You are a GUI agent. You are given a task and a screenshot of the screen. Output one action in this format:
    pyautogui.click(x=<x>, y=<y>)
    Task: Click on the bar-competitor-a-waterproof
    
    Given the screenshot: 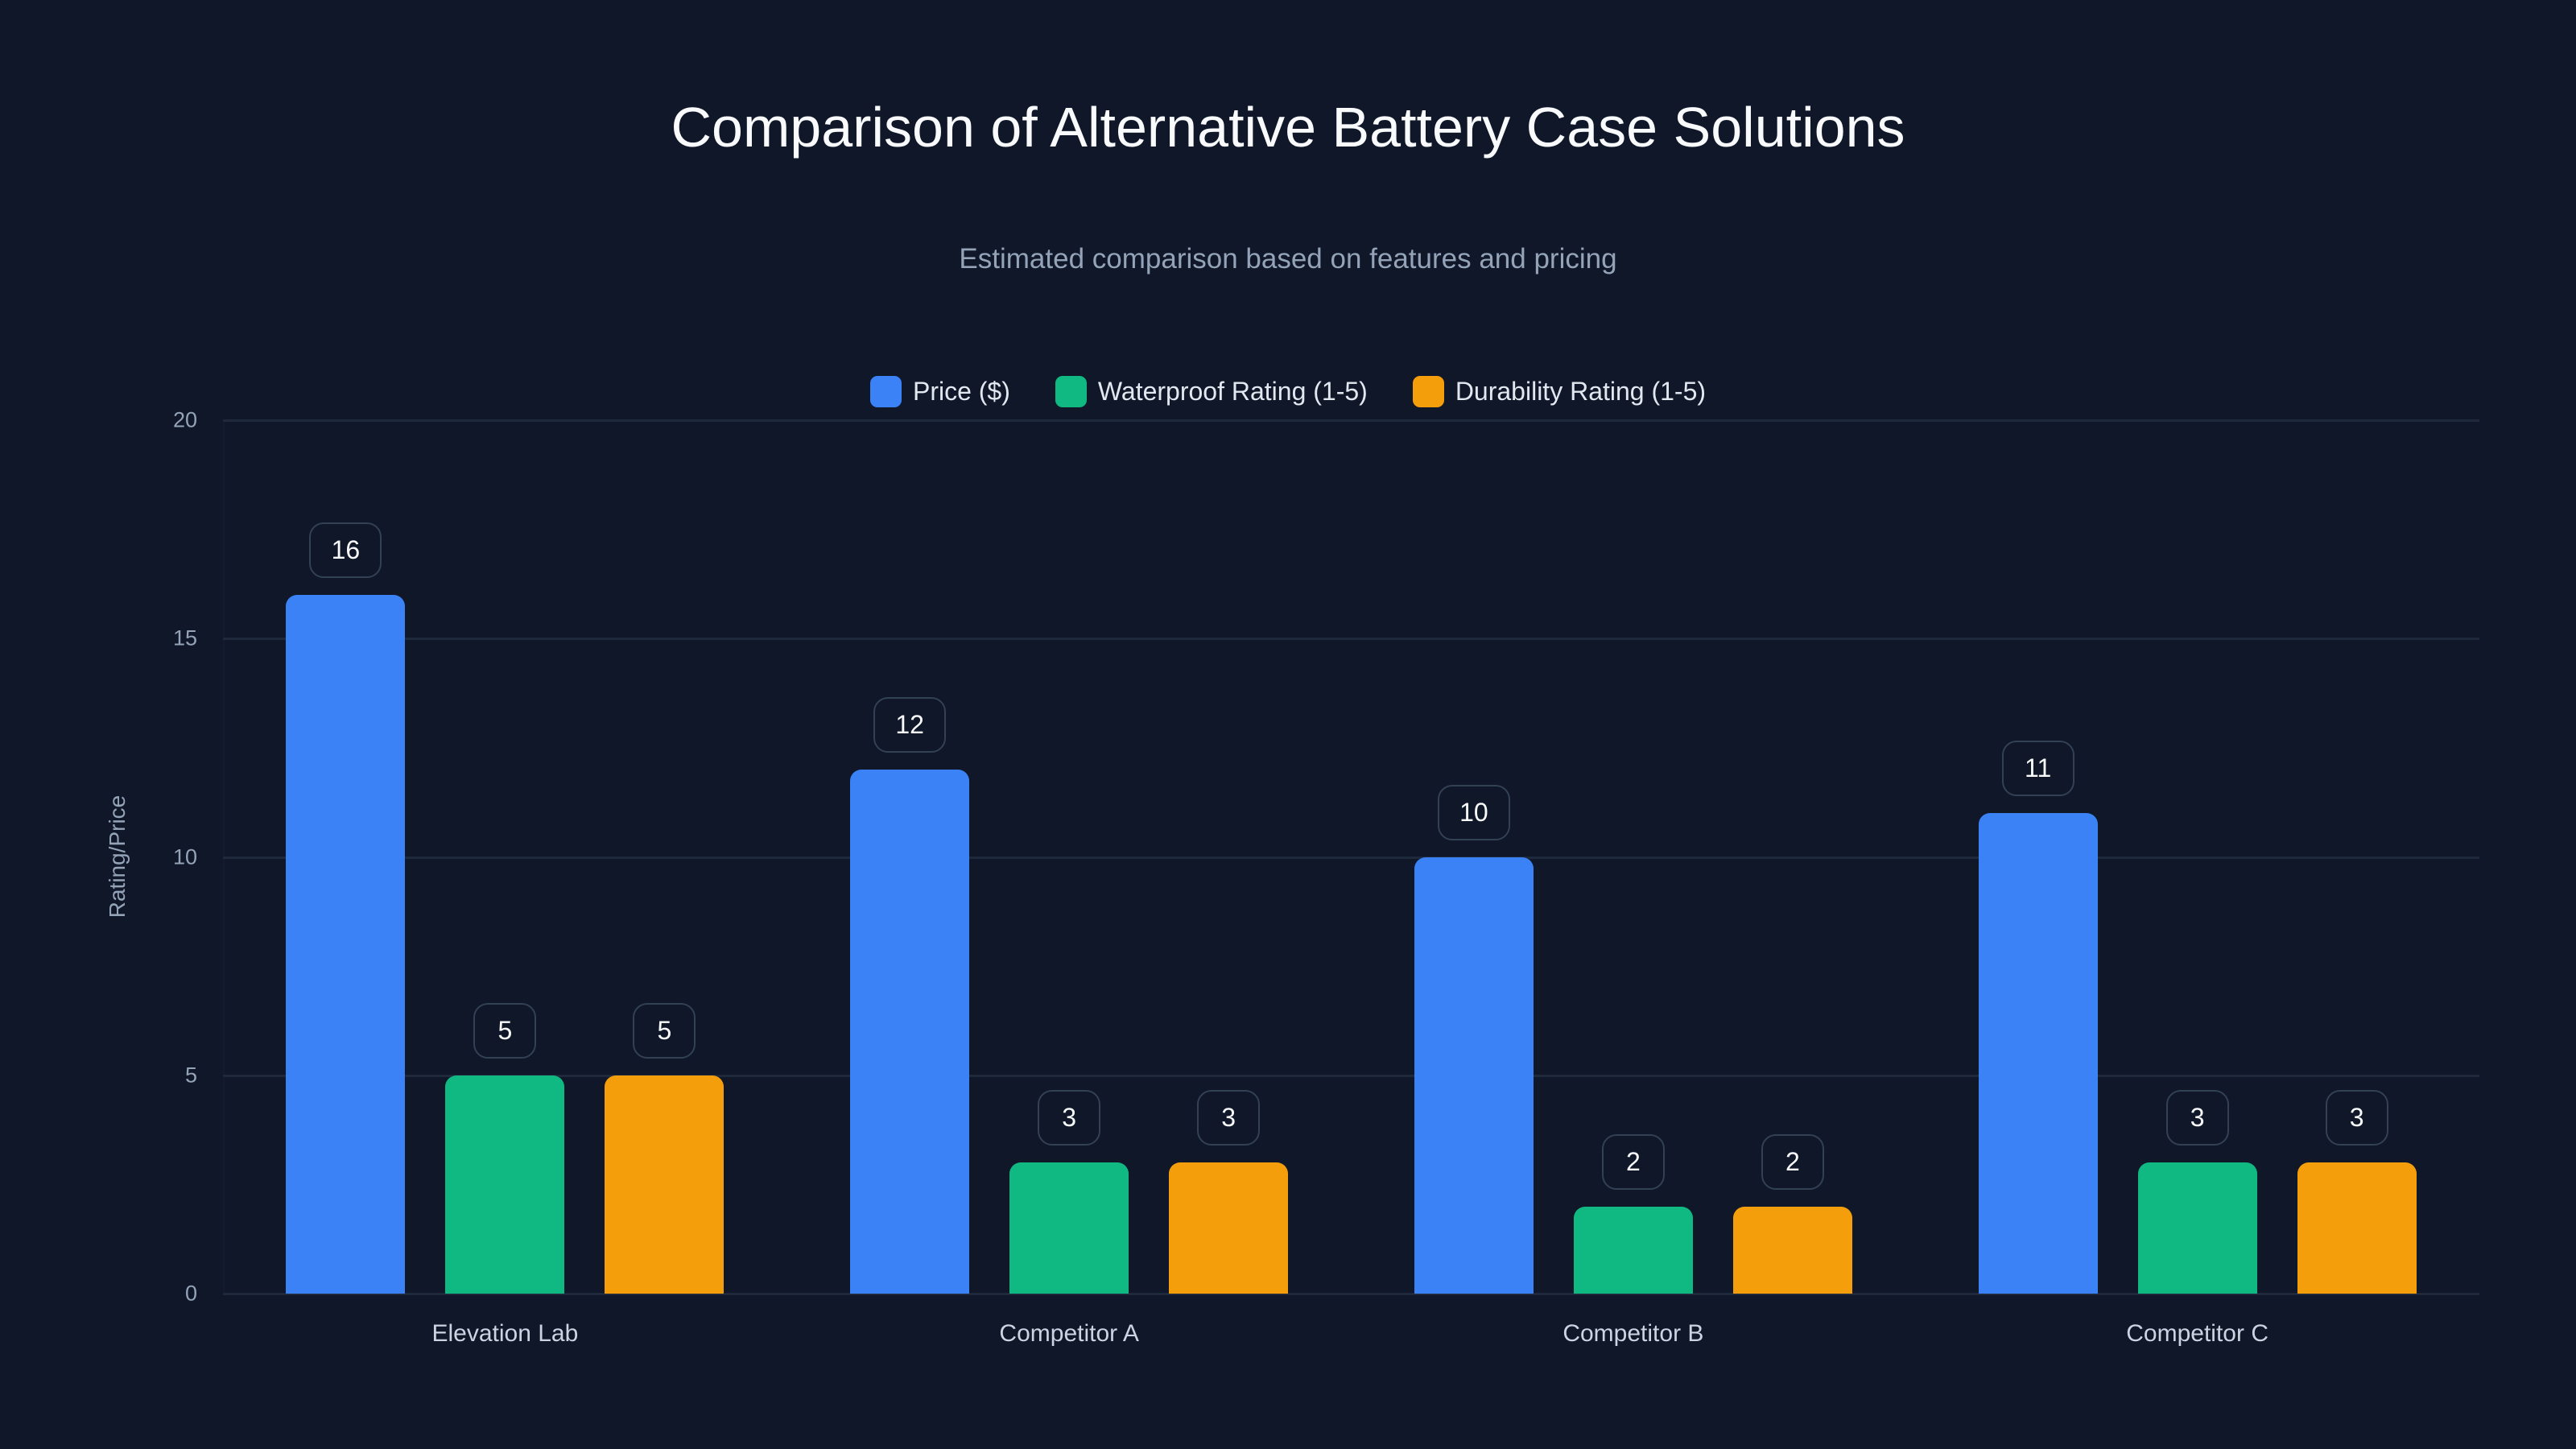 What is the action you would take?
    pyautogui.click(x=1069, y=1228)
    